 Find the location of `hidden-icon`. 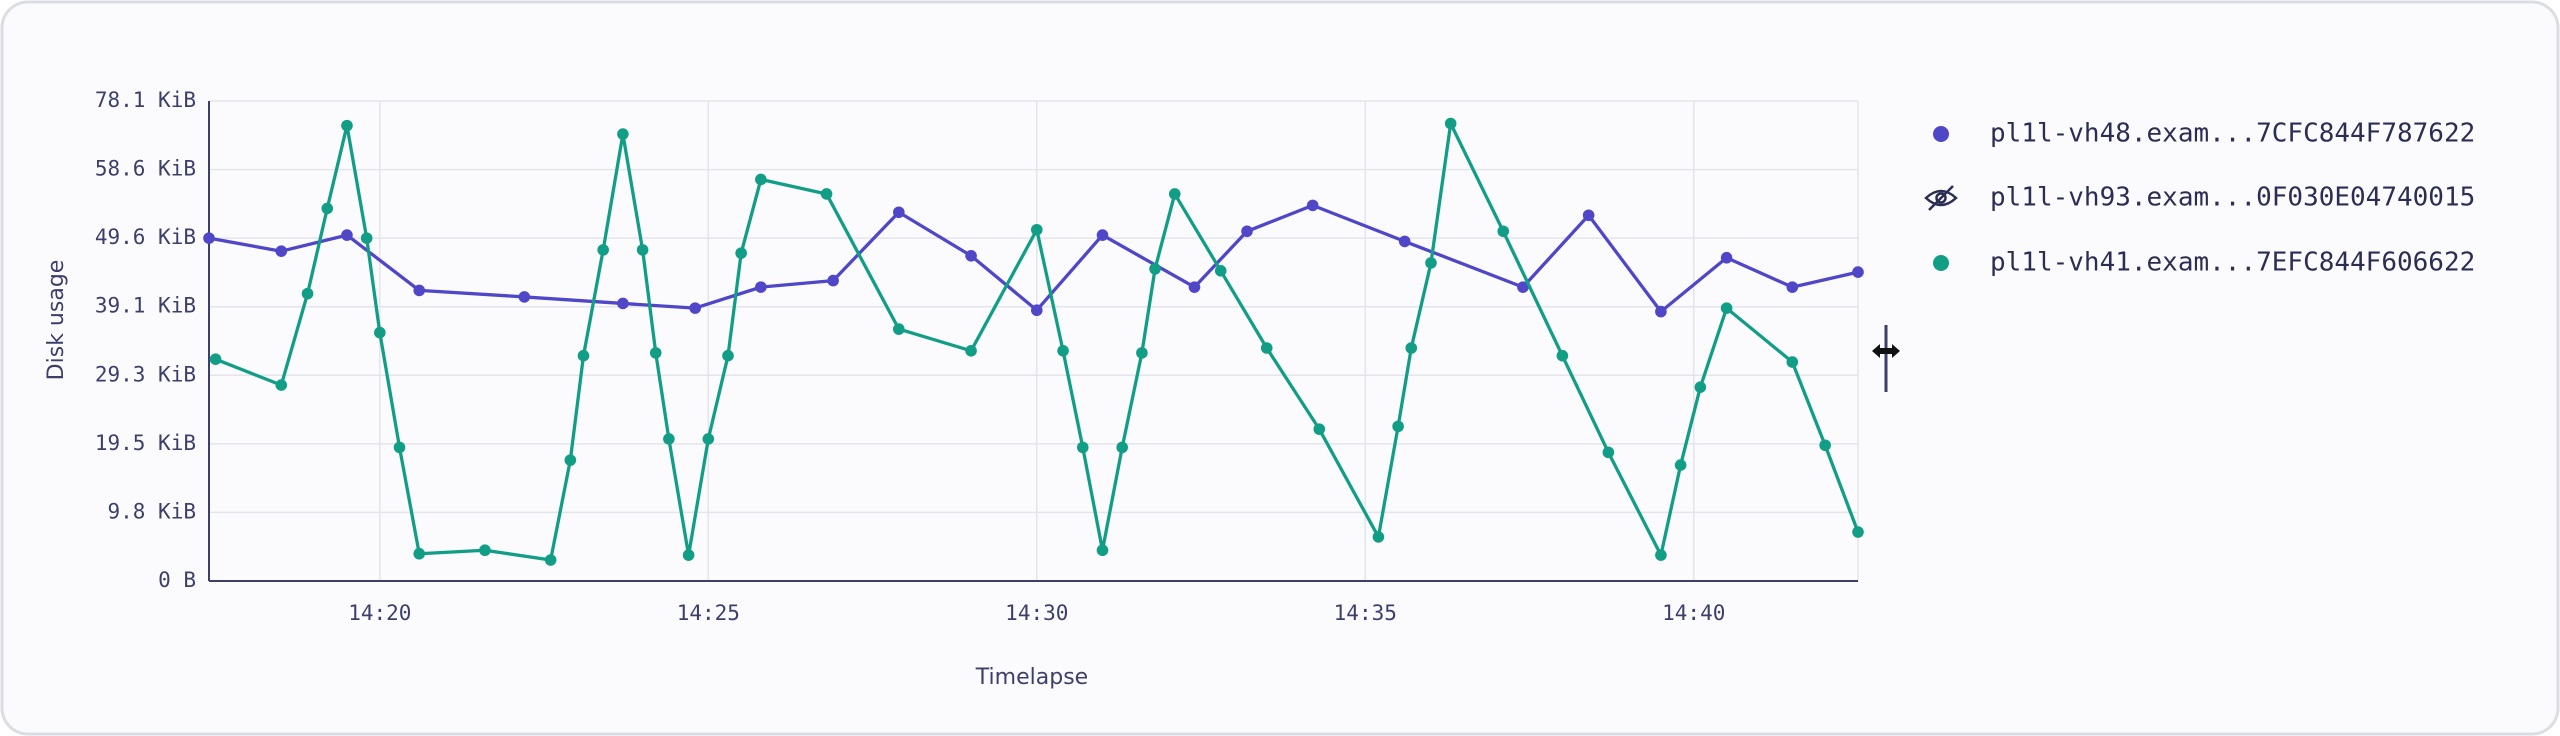

hidden-icon is located at coordinates (1941, 198).